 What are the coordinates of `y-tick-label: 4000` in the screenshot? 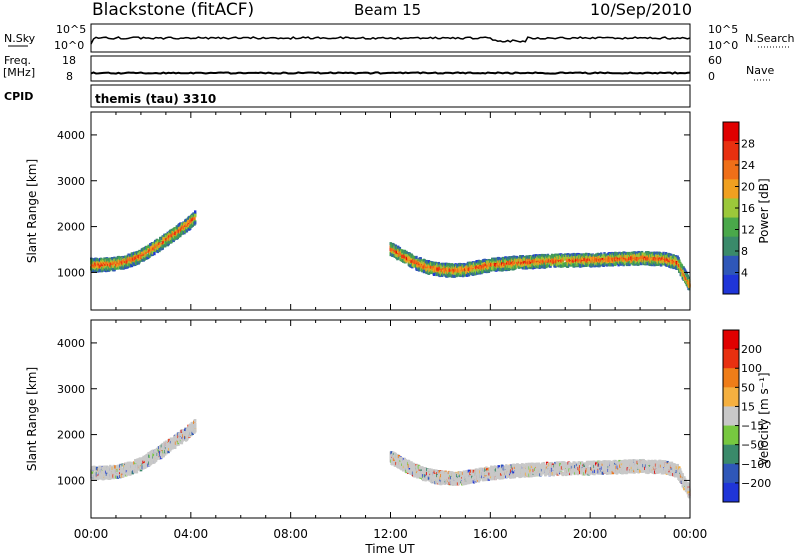 It's located at (71, 135).